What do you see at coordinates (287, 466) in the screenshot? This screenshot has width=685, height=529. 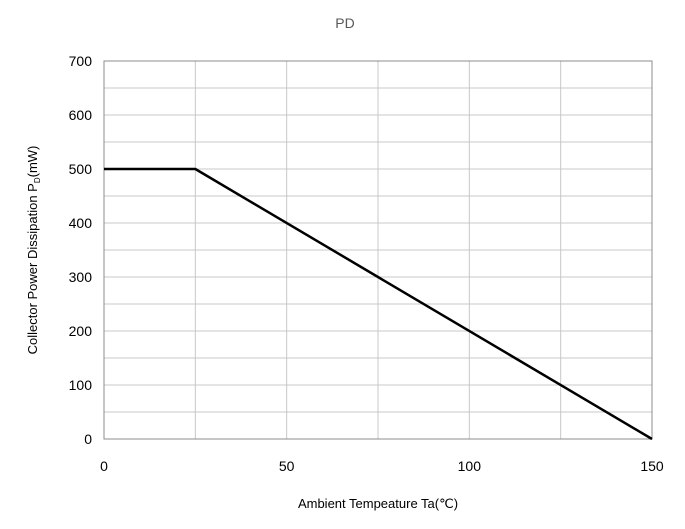 I see `x-tick-label: 50` at bounding box center [287, 466].